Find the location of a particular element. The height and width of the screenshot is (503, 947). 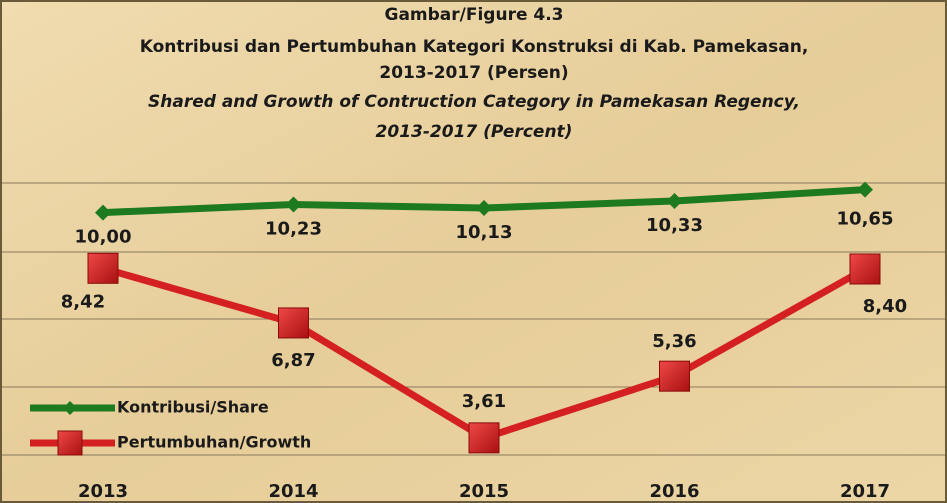

chart-title: 2013-2017 (Persen) is located at coordinates (473, 73).